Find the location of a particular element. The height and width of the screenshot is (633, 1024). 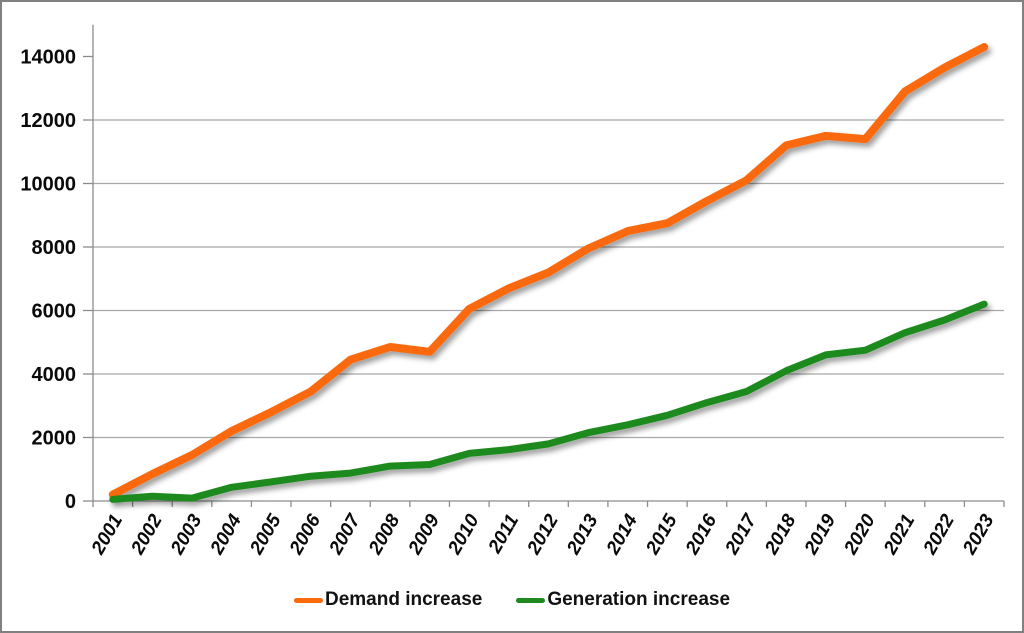

x-tick-label: 2022 is located at coordinates (939, 535).